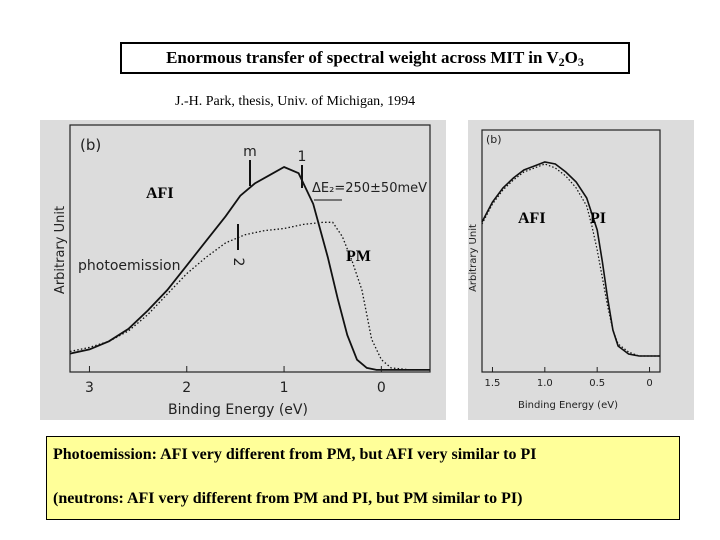 The image size is (720, 540). Describe the element at coordinates (568, 405) in the screenshot. I see `right-x-axis-label: Binding Energy (eV)` at that location.